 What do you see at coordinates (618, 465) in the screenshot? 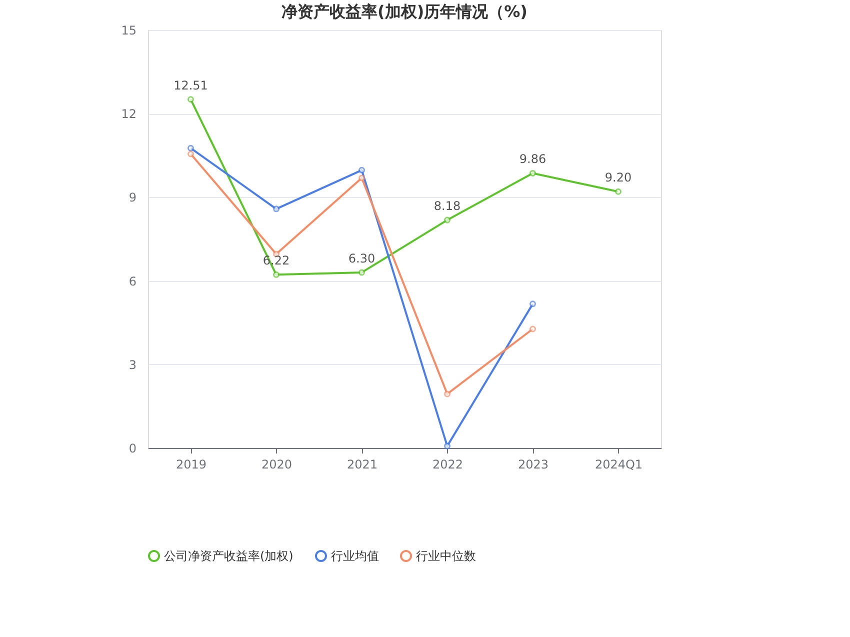
I see `x-tick-label: 2024Q1` at bounding box center [618, 465].